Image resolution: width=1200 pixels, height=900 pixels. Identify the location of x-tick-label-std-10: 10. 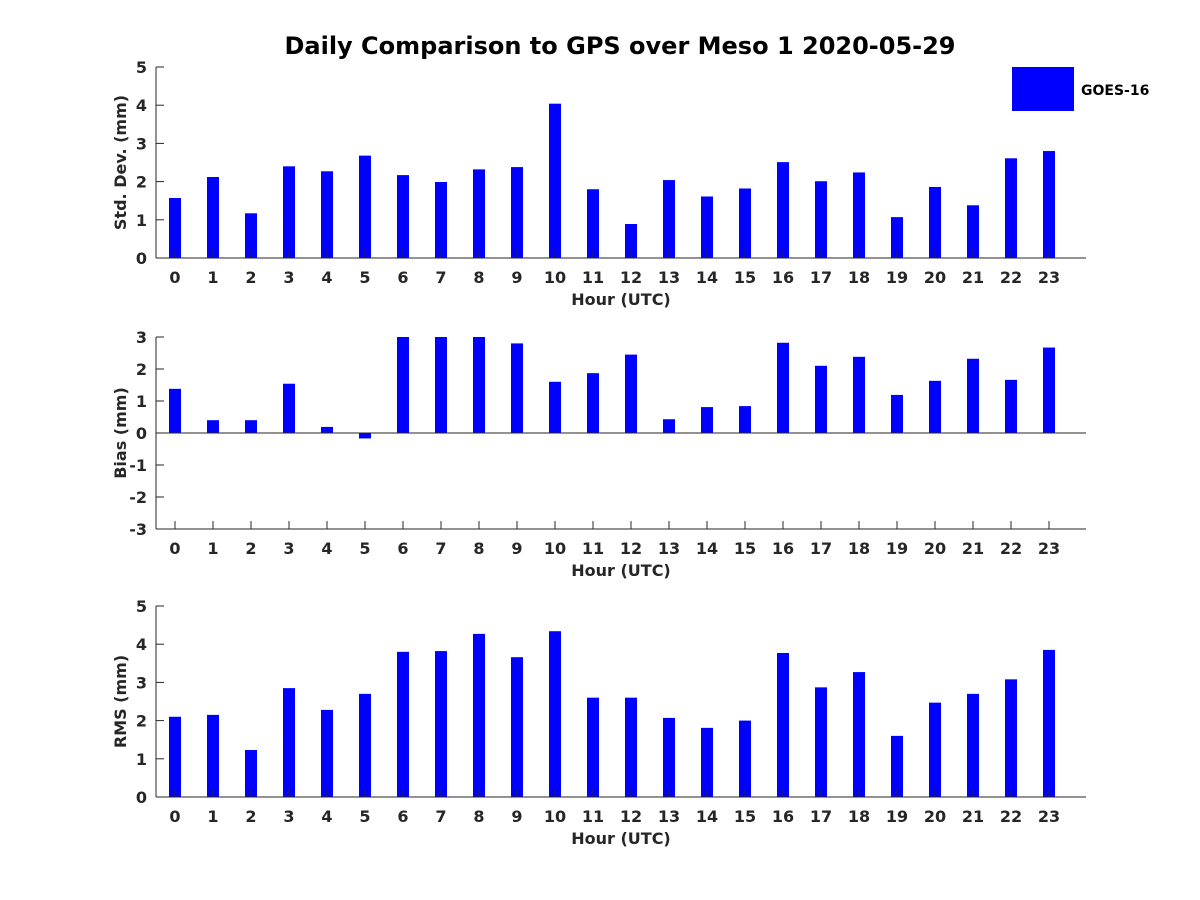
(555, 277).